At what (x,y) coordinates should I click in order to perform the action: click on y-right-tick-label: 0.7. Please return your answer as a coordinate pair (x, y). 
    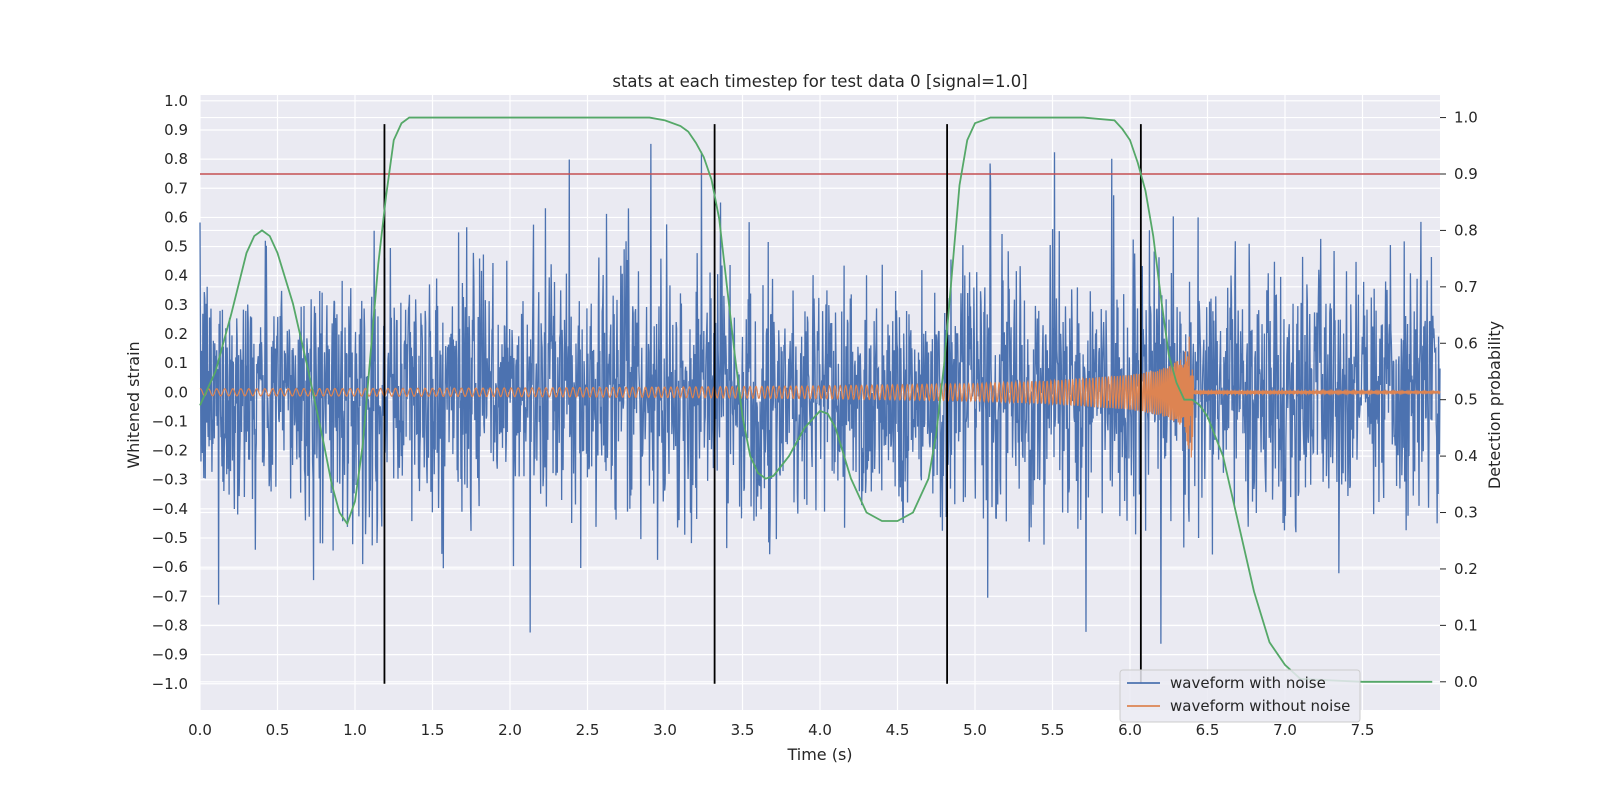
    Looking at the image, I should click on (1466, 287).